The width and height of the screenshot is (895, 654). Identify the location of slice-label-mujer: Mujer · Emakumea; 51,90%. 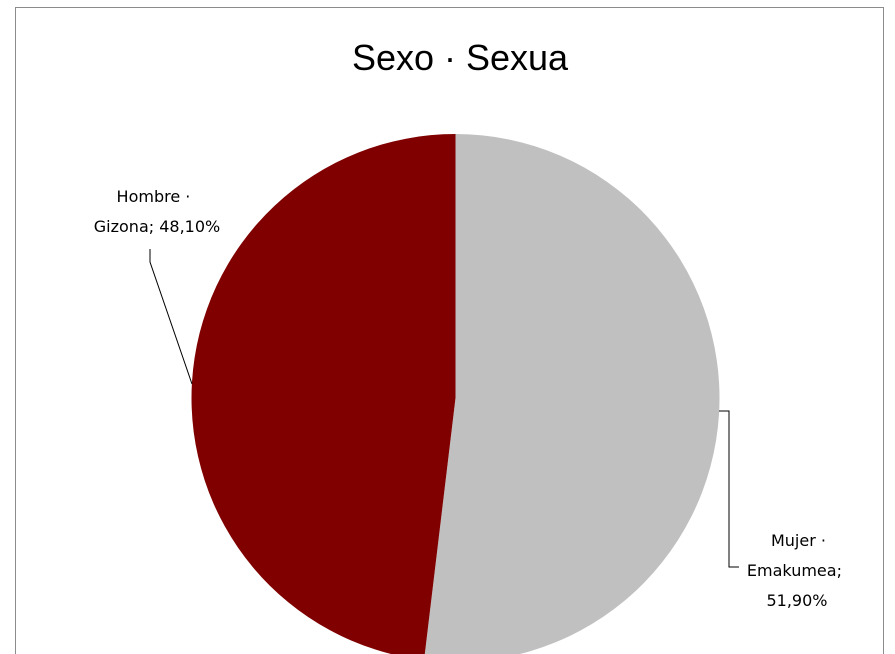
(797, 570).